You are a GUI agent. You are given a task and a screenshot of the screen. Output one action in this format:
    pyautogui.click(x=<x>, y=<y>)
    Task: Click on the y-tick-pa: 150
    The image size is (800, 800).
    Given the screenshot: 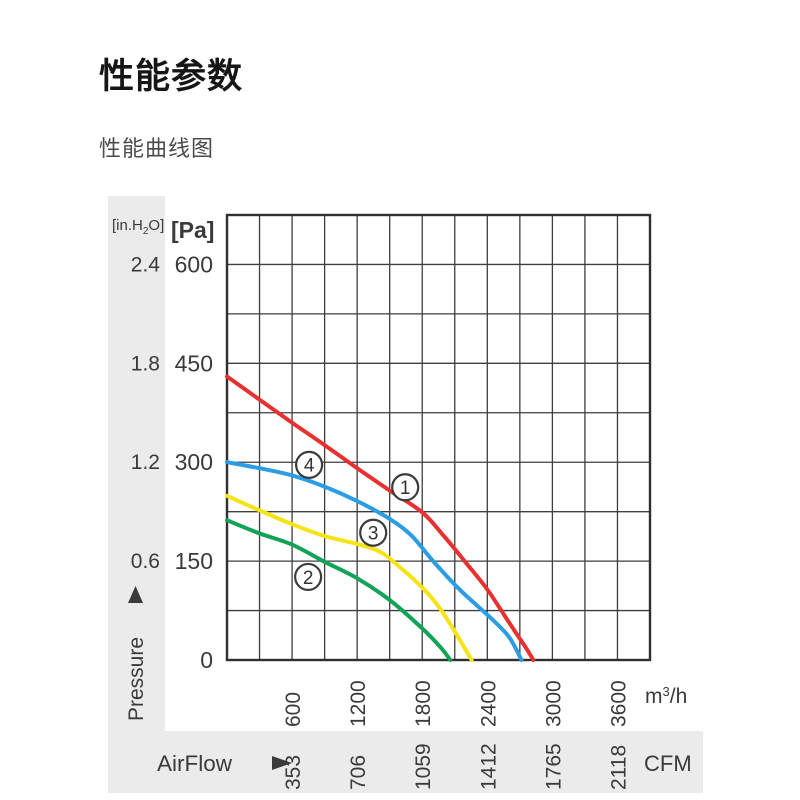 What is the action you would take?
    pyautogui.click(x=194, y=561)
    